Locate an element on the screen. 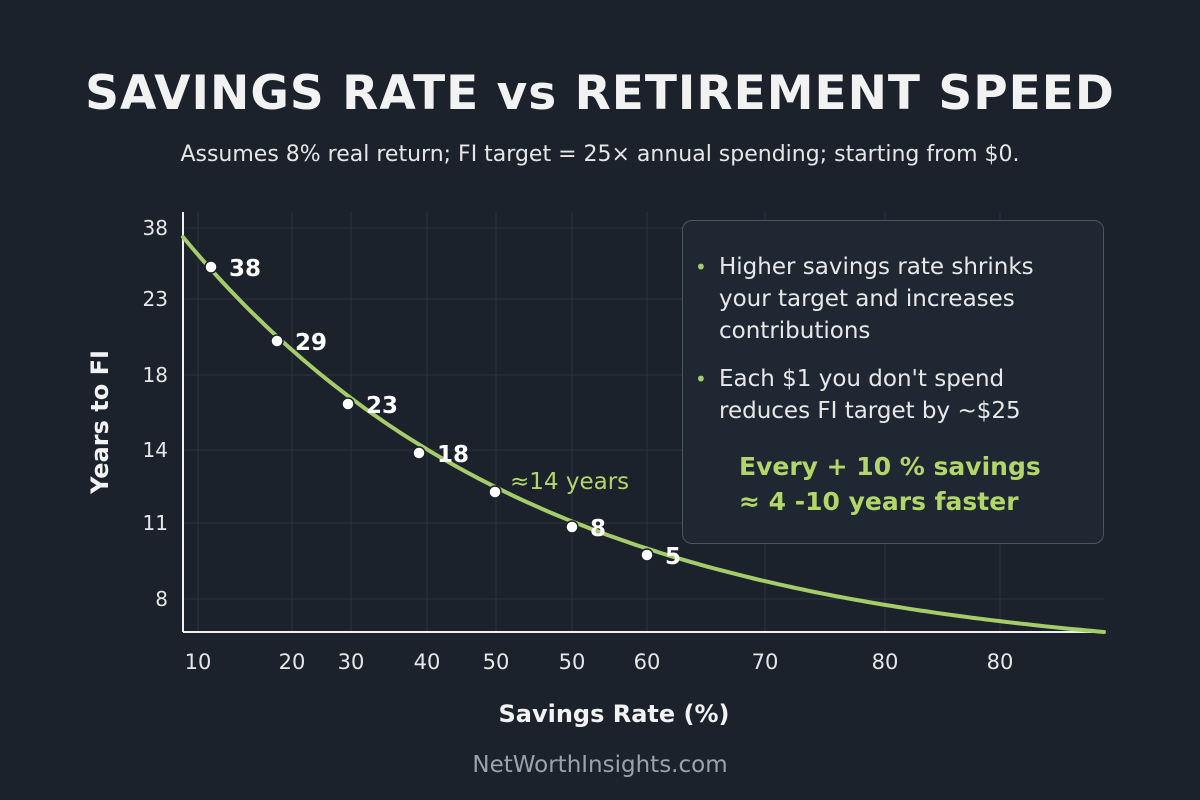 This screenshot has height=800, width=1200. y-tick-label: 18 is located at coordinates (155, 375).